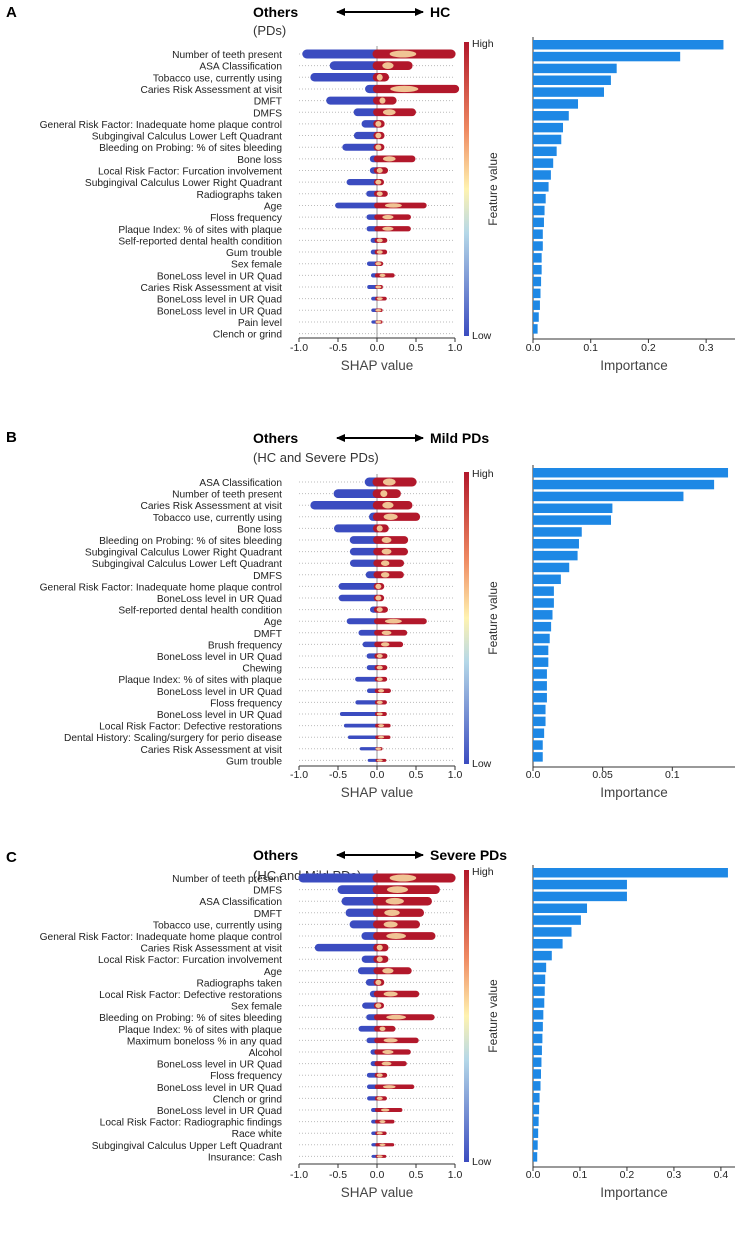 Image resolution: width=745 pixels, height=1239 pixels. I want to click on header-right-label: HC, so click(440, 12).